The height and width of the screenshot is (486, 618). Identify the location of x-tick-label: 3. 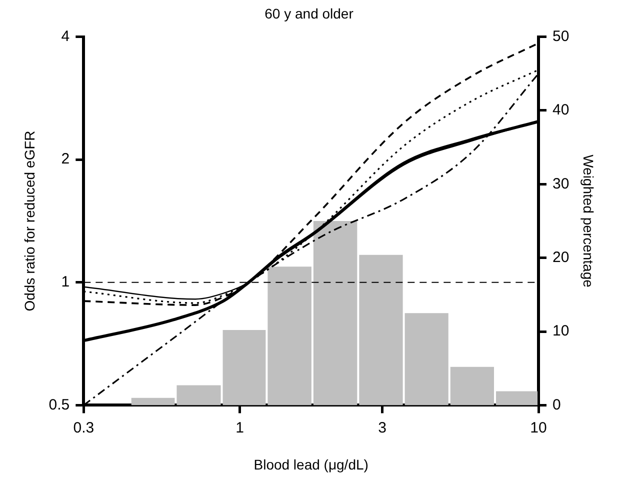
(382, 427).